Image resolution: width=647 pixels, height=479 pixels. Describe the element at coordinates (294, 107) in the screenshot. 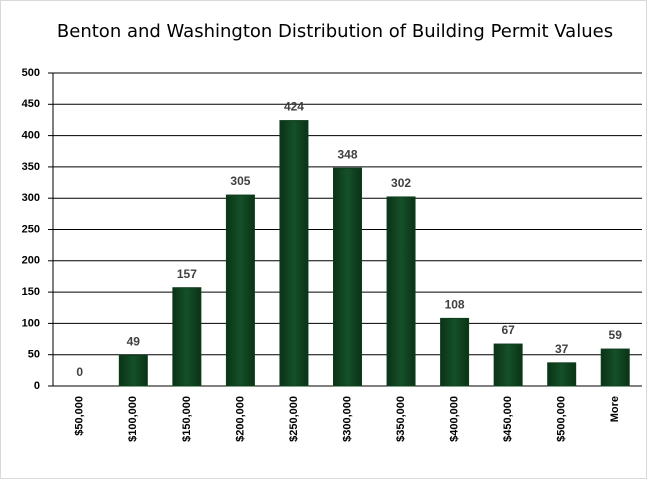

I see `value-label: 424` at that location.